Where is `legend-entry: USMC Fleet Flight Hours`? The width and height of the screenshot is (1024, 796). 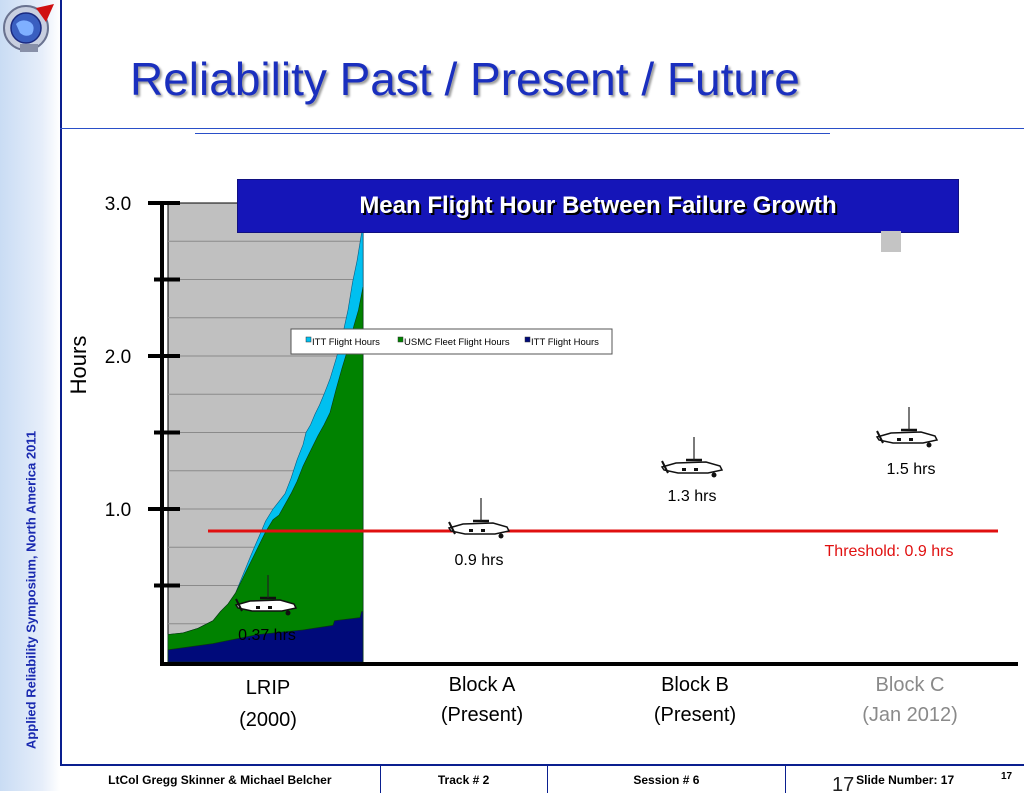 legend-entry: USMC Fleet Flight Hours is located at coordinates (457, 342).